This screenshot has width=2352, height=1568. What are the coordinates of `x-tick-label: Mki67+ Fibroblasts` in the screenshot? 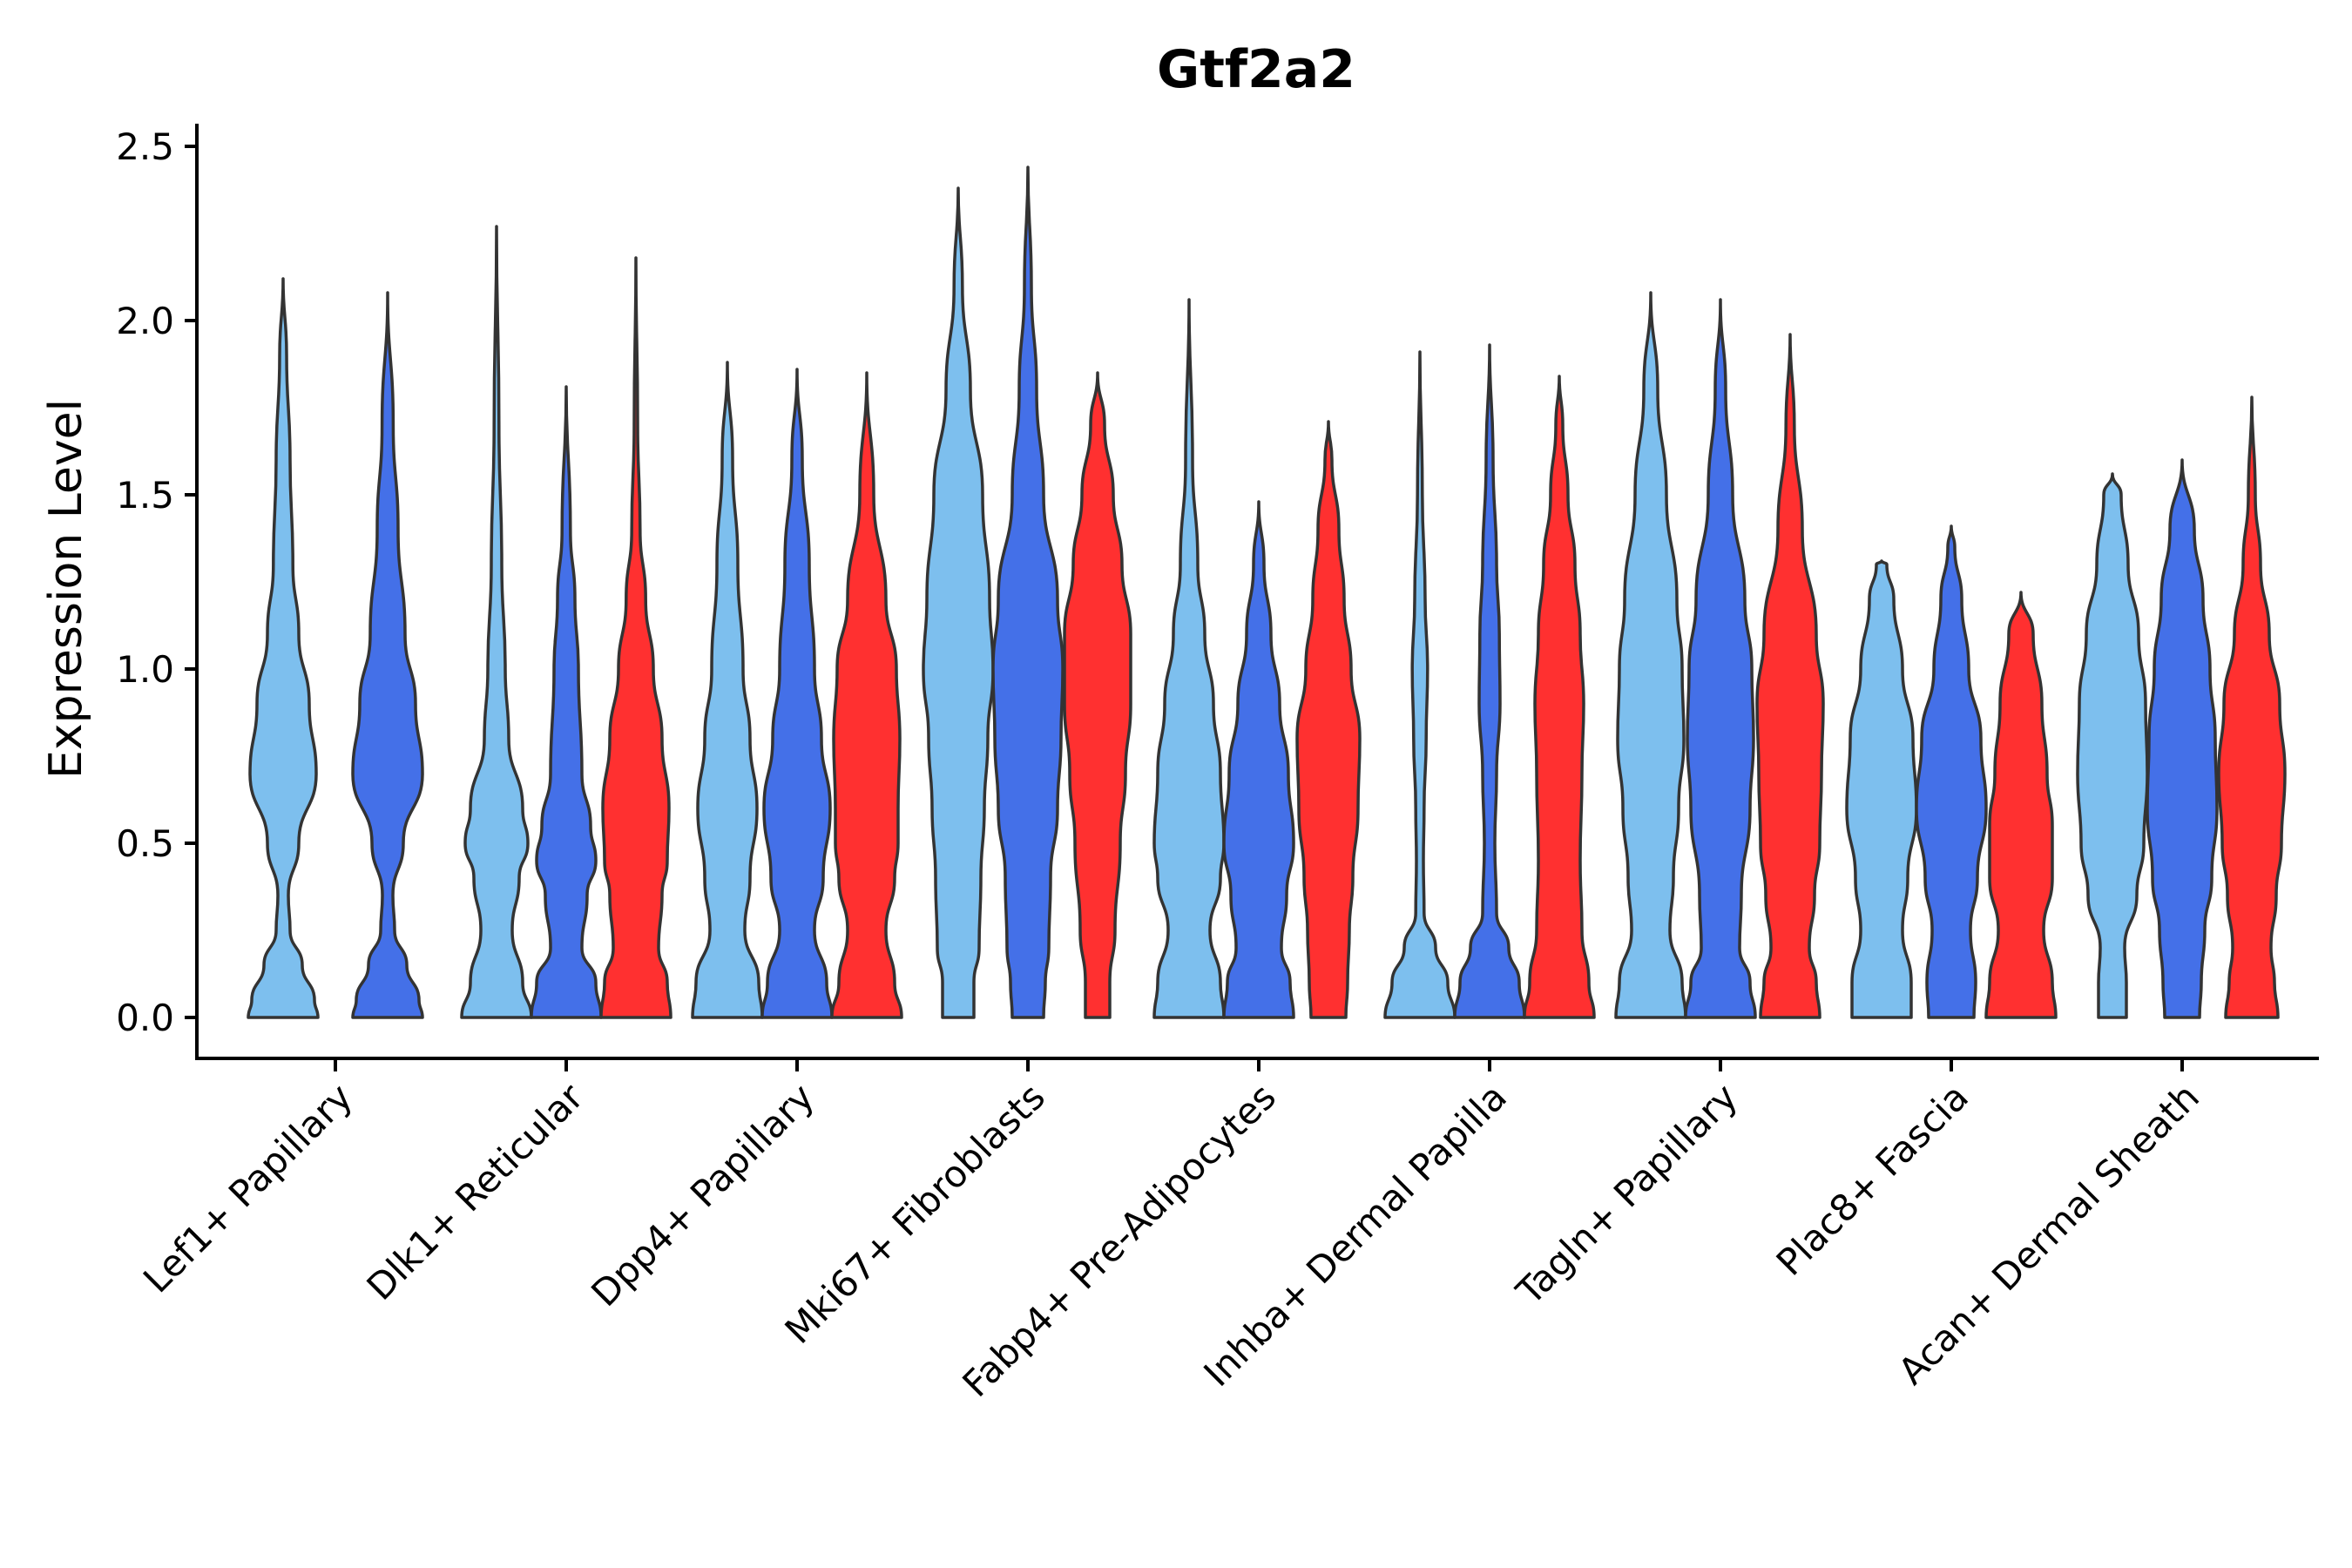 It's located at (915, 1213).